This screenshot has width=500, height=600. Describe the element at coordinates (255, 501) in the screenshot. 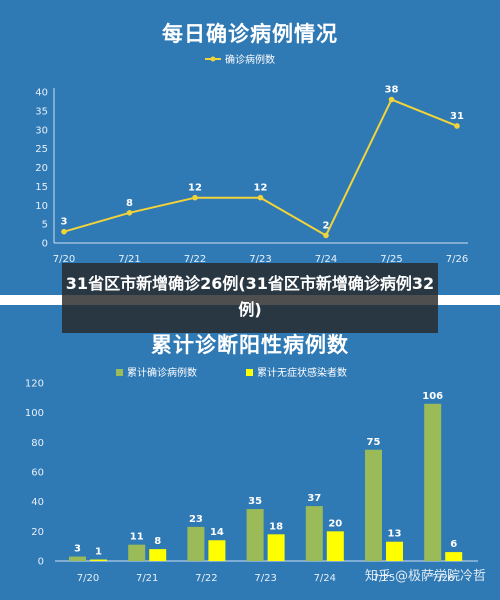

I see `data-label: 35` at that location.